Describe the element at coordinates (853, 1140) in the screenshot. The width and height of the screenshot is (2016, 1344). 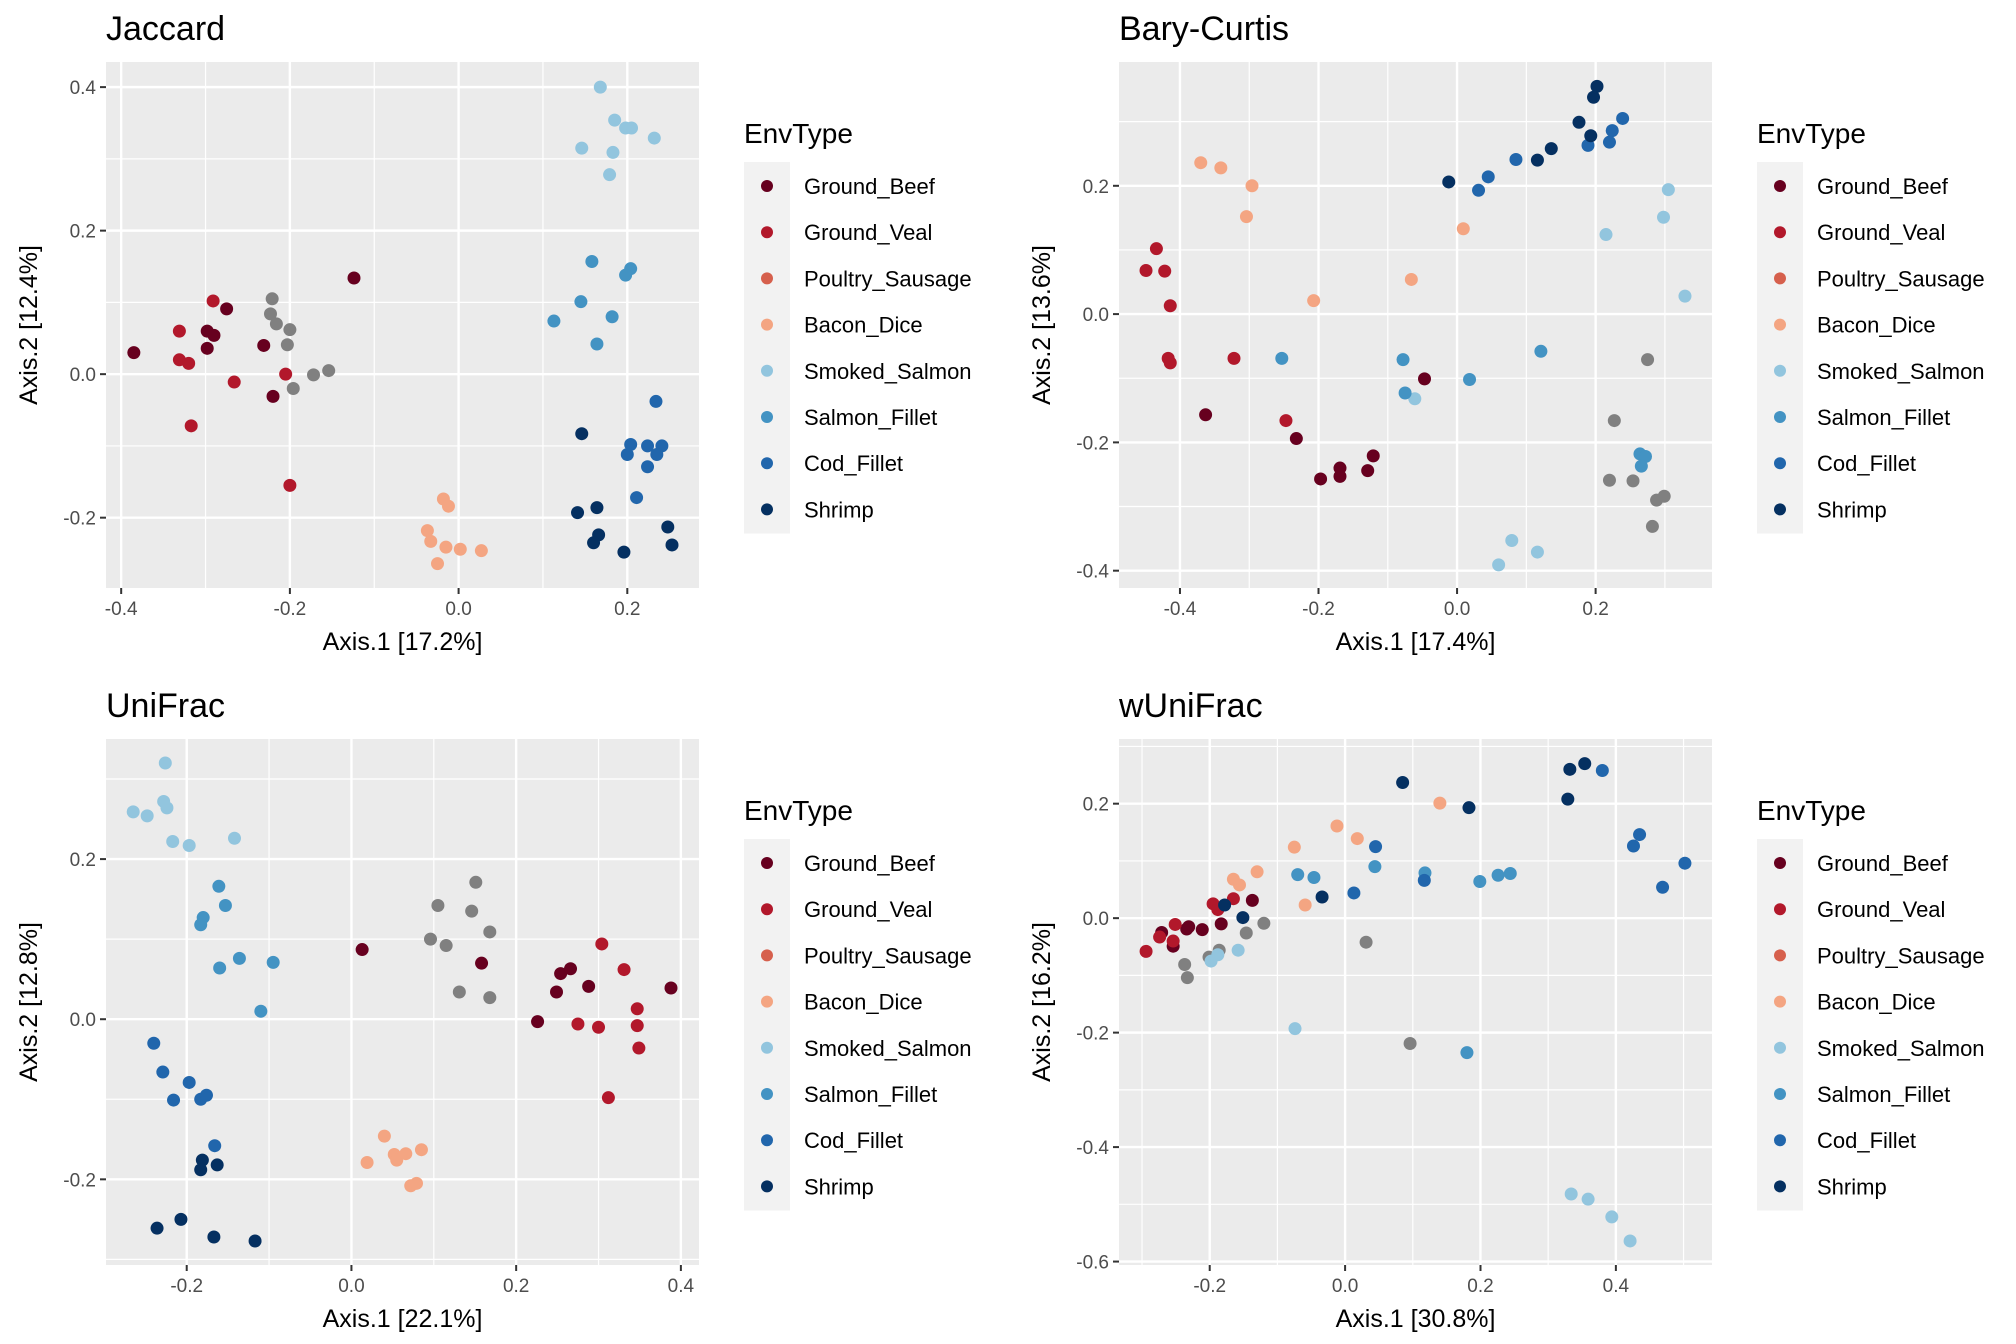
I see `legend-label: Cod_Fillet` at that location.